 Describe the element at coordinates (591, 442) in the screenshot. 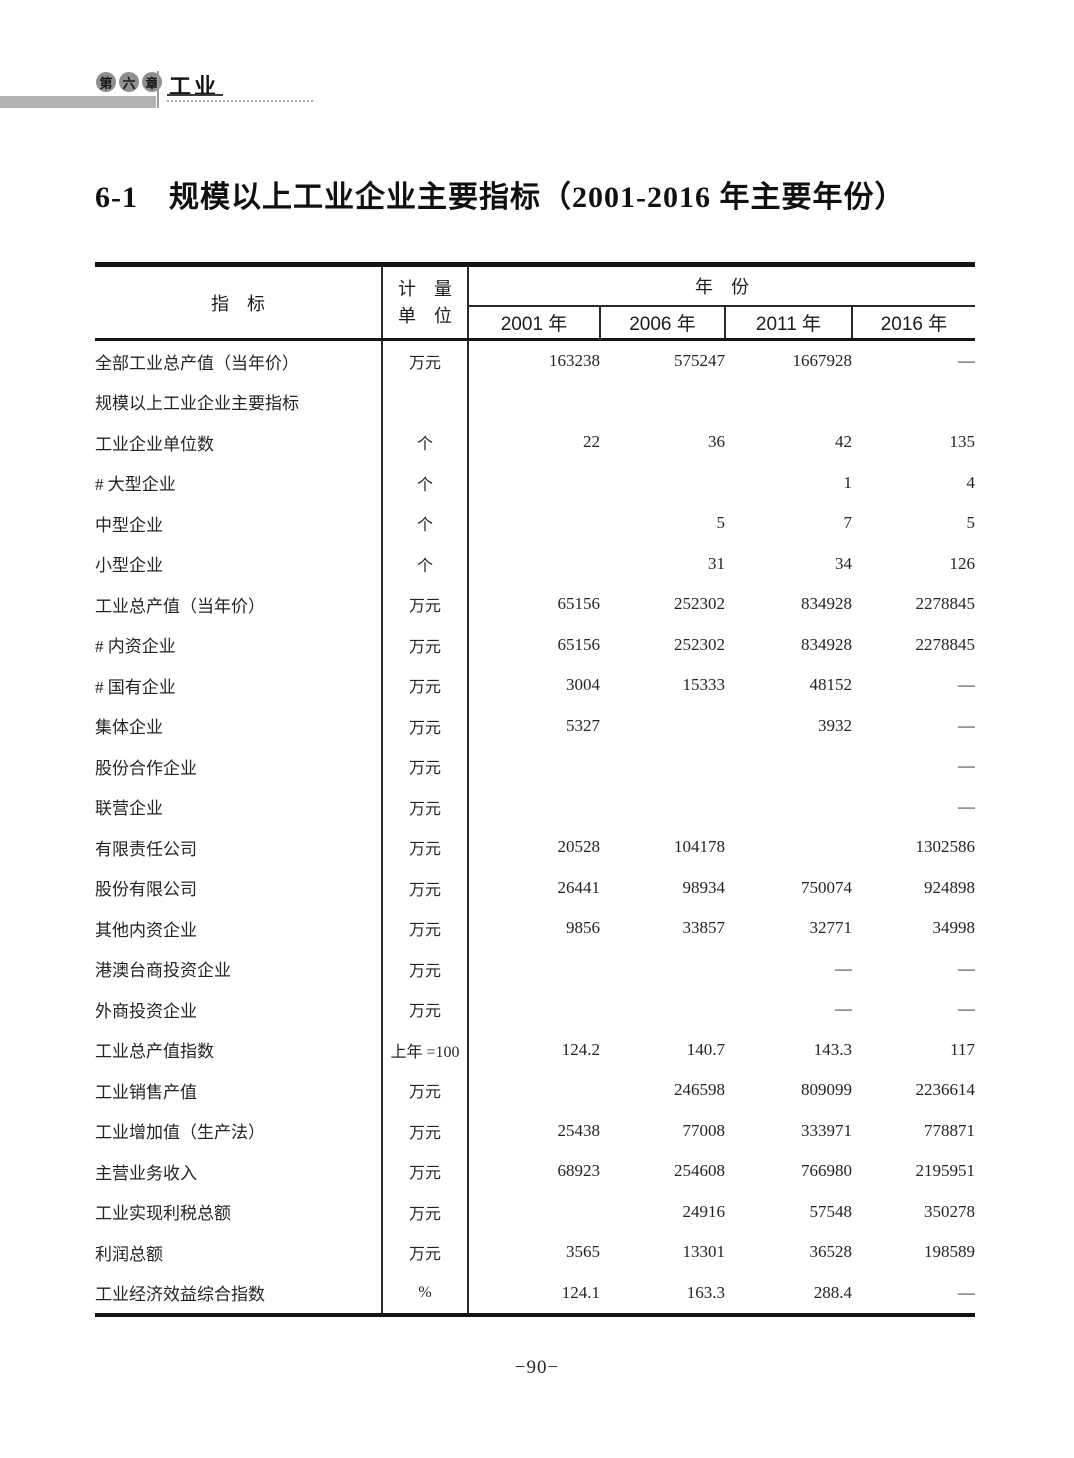

I see `value-cell: 22` at that location.